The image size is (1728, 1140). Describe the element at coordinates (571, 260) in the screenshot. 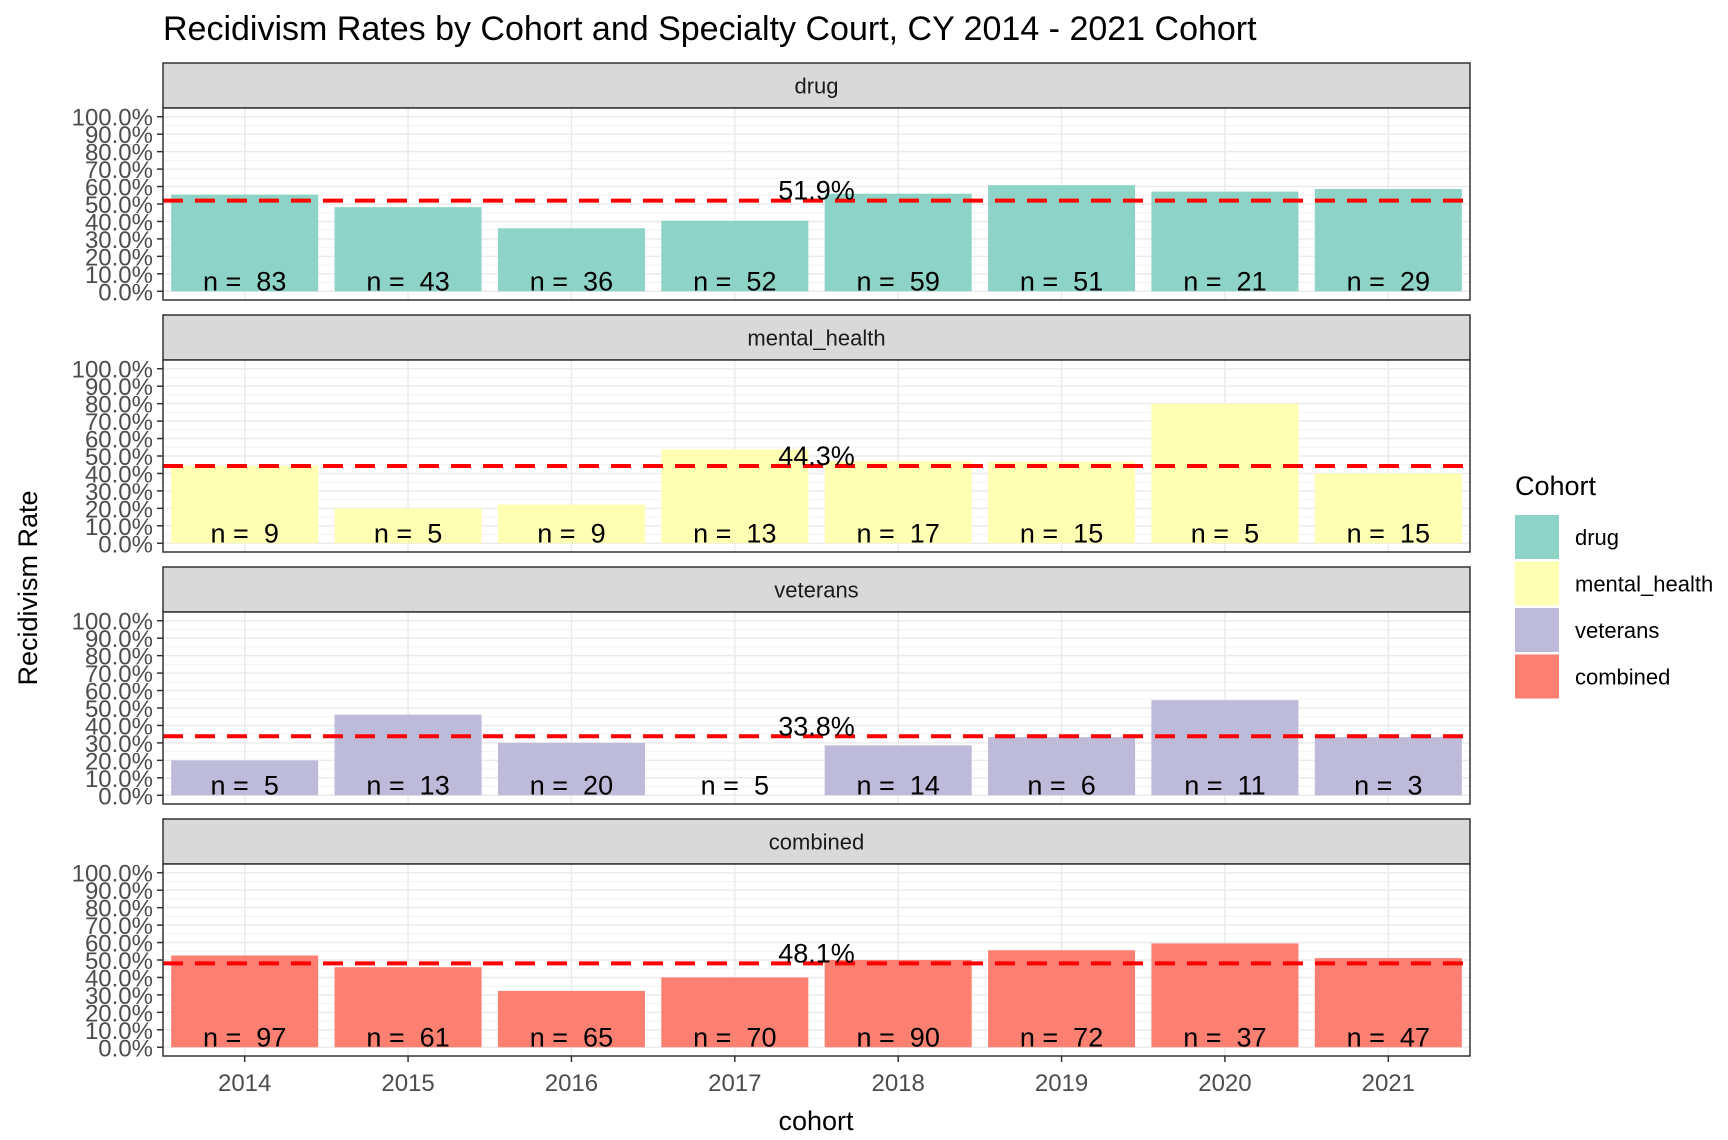

I see `bar-drug-2016` at that location.